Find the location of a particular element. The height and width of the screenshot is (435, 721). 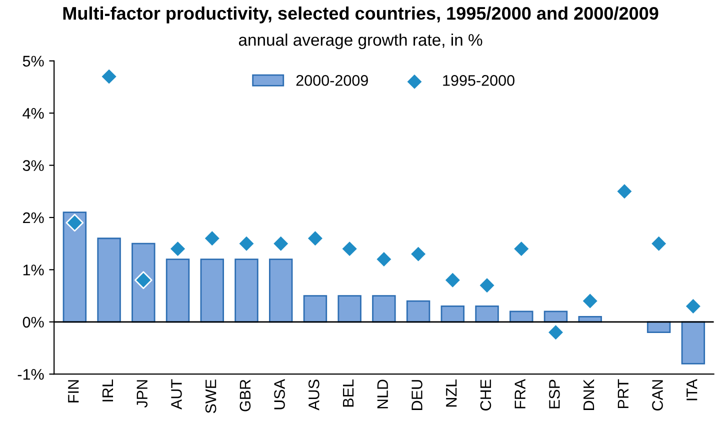

x-tick-label: ESP is located at coordinates (554, 394).